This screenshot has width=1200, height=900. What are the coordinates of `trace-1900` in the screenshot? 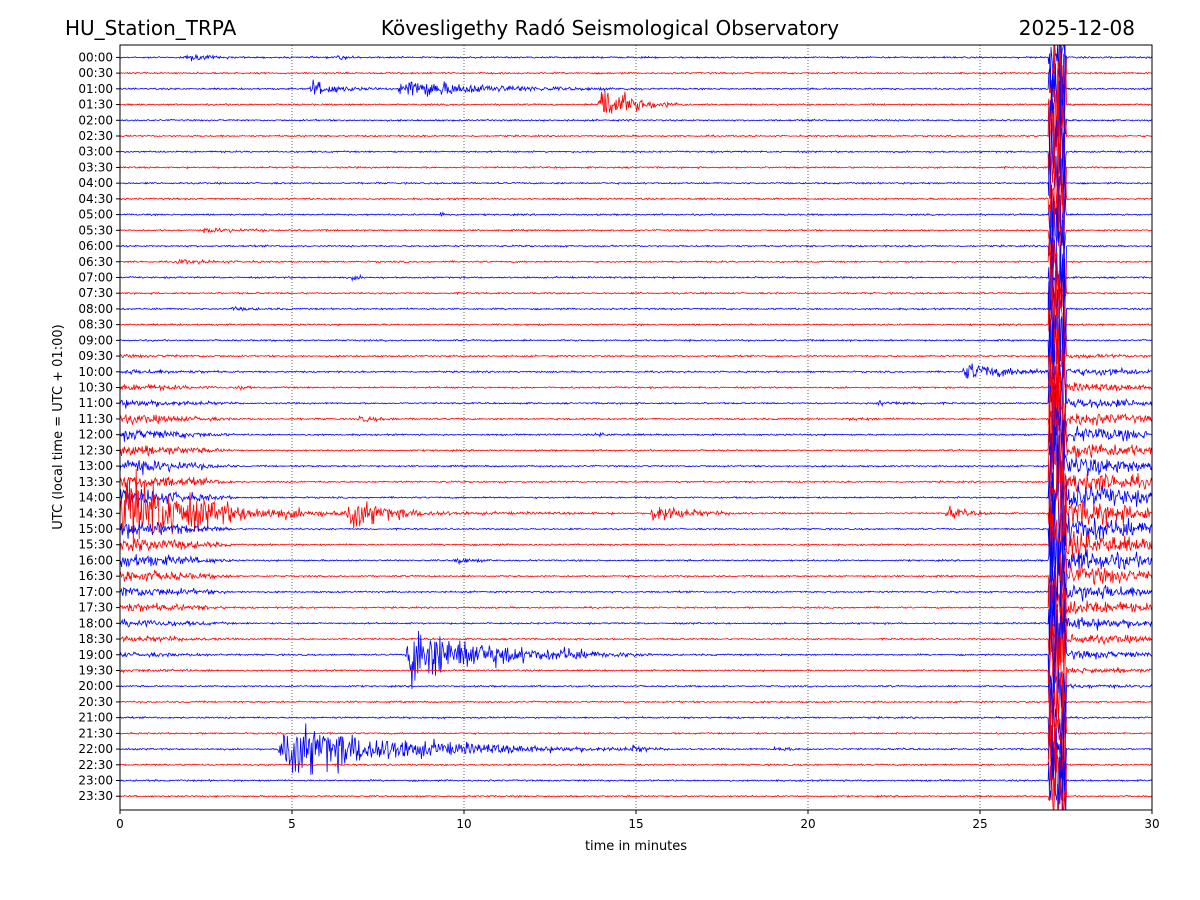 It's located at (636, 646).